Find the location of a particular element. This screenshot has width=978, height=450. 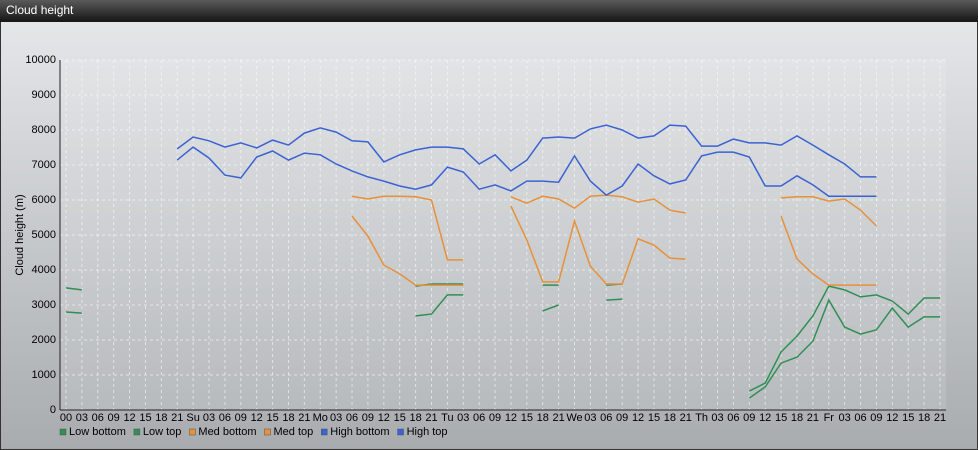

x-tick-label: We is located at coordinates (574, 418).